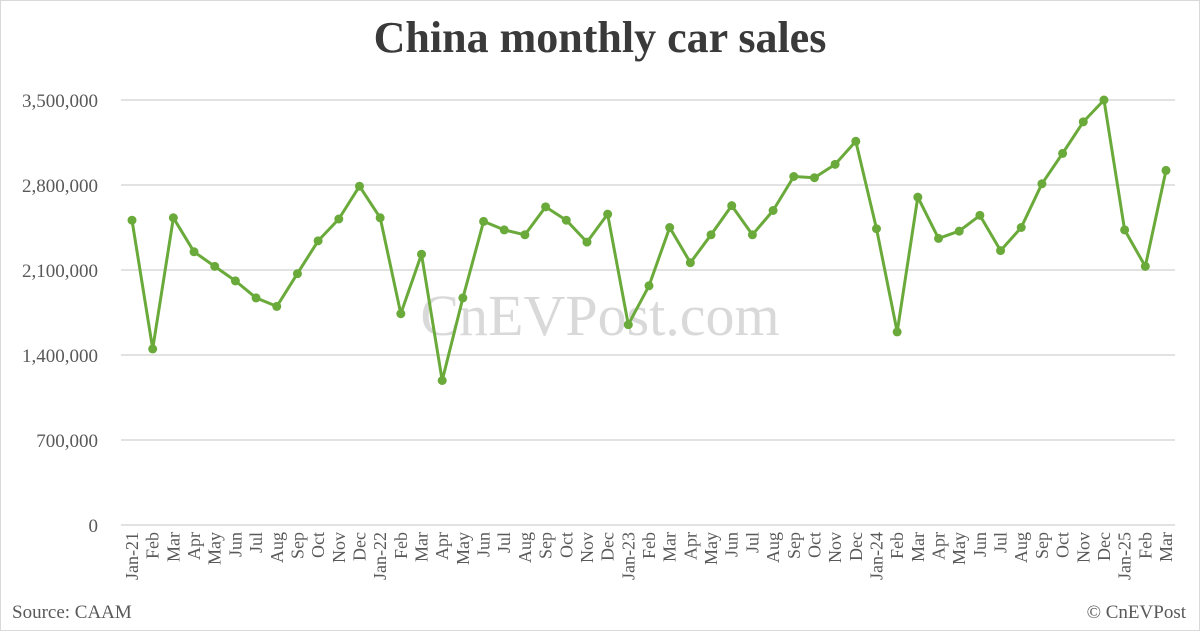  What do you see at coordinates (72, 612) in the screenshot?
I see `source-note: Source: CAAM` at bounding box center [72, 612].